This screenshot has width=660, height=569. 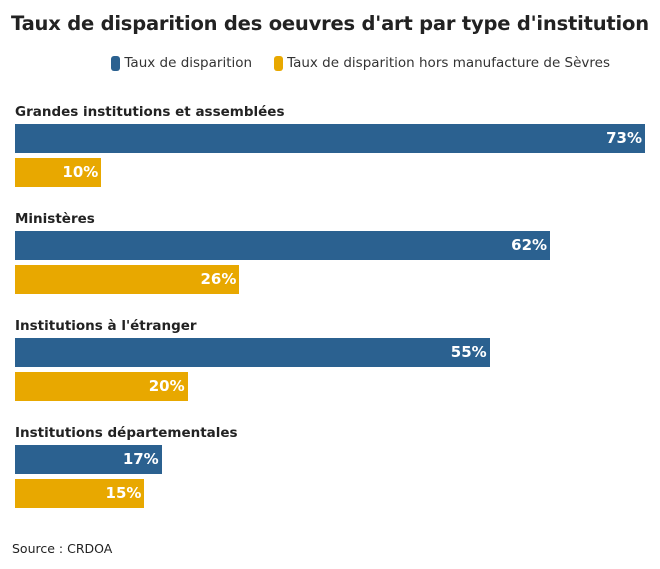 I want to click on data-label: 20%, so click(x=166, y=386).